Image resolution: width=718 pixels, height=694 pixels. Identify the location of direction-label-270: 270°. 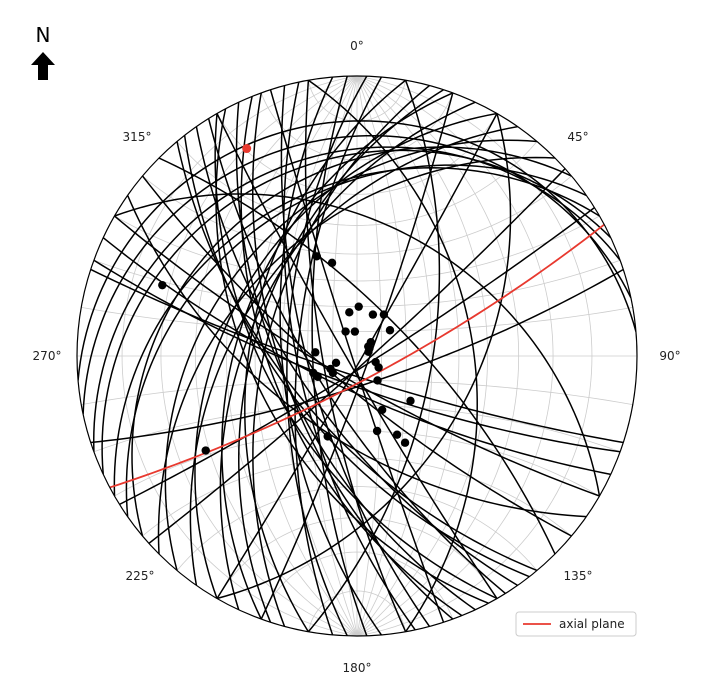
(47, 356).